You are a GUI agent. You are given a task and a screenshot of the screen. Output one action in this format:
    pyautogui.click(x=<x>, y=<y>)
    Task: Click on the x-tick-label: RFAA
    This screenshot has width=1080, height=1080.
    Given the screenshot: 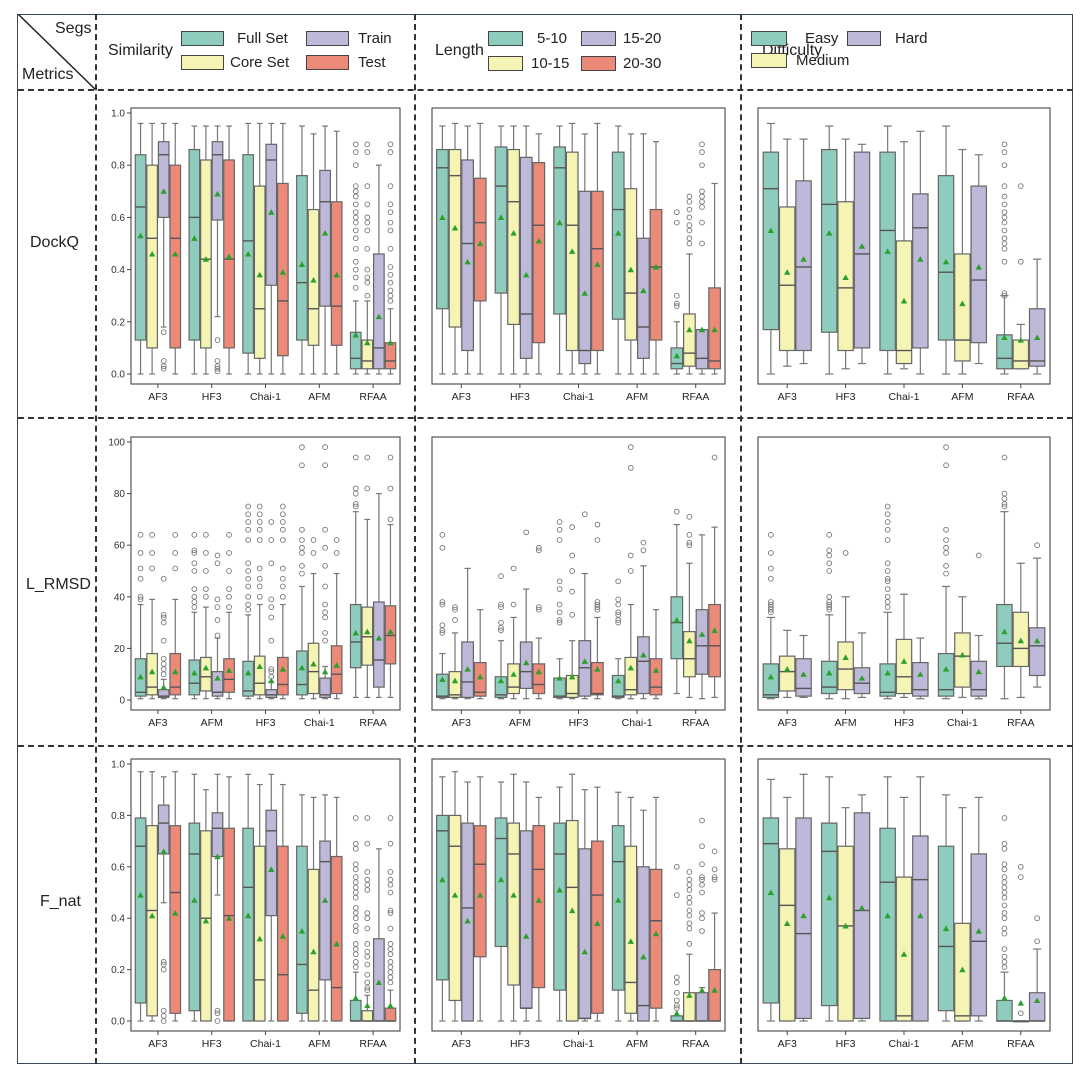 What is the action you would take?
    pyautogui.click(x=372, y=397)
    